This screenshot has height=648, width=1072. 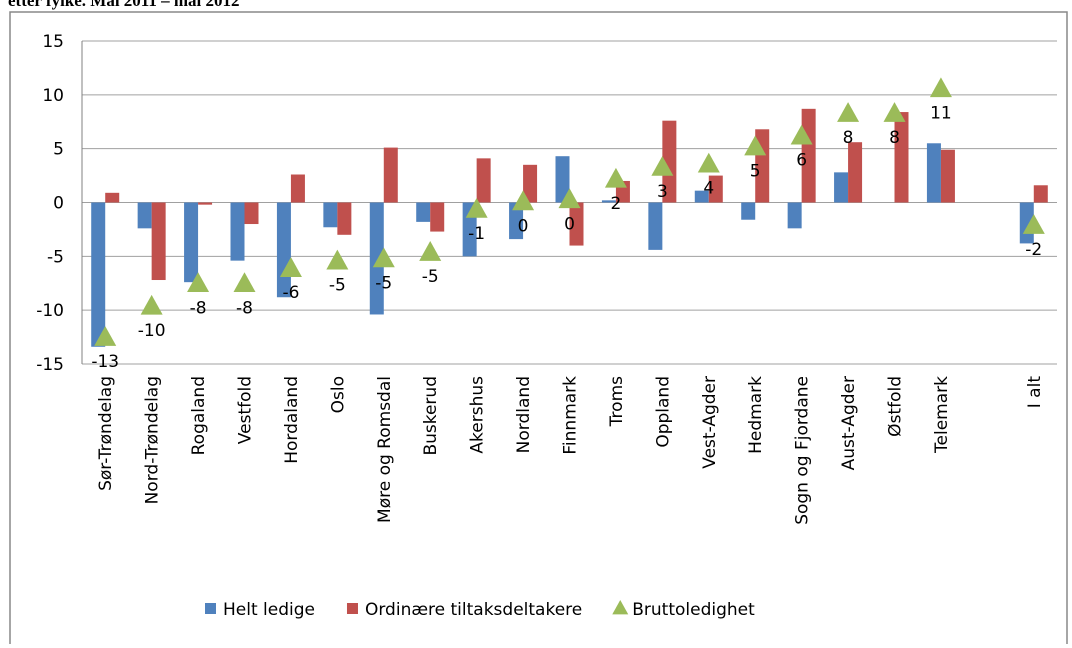 What do you see at coordinates (290, 293) in the screenshot?
I see `data-label: -6` at bounding box center [290, 293].